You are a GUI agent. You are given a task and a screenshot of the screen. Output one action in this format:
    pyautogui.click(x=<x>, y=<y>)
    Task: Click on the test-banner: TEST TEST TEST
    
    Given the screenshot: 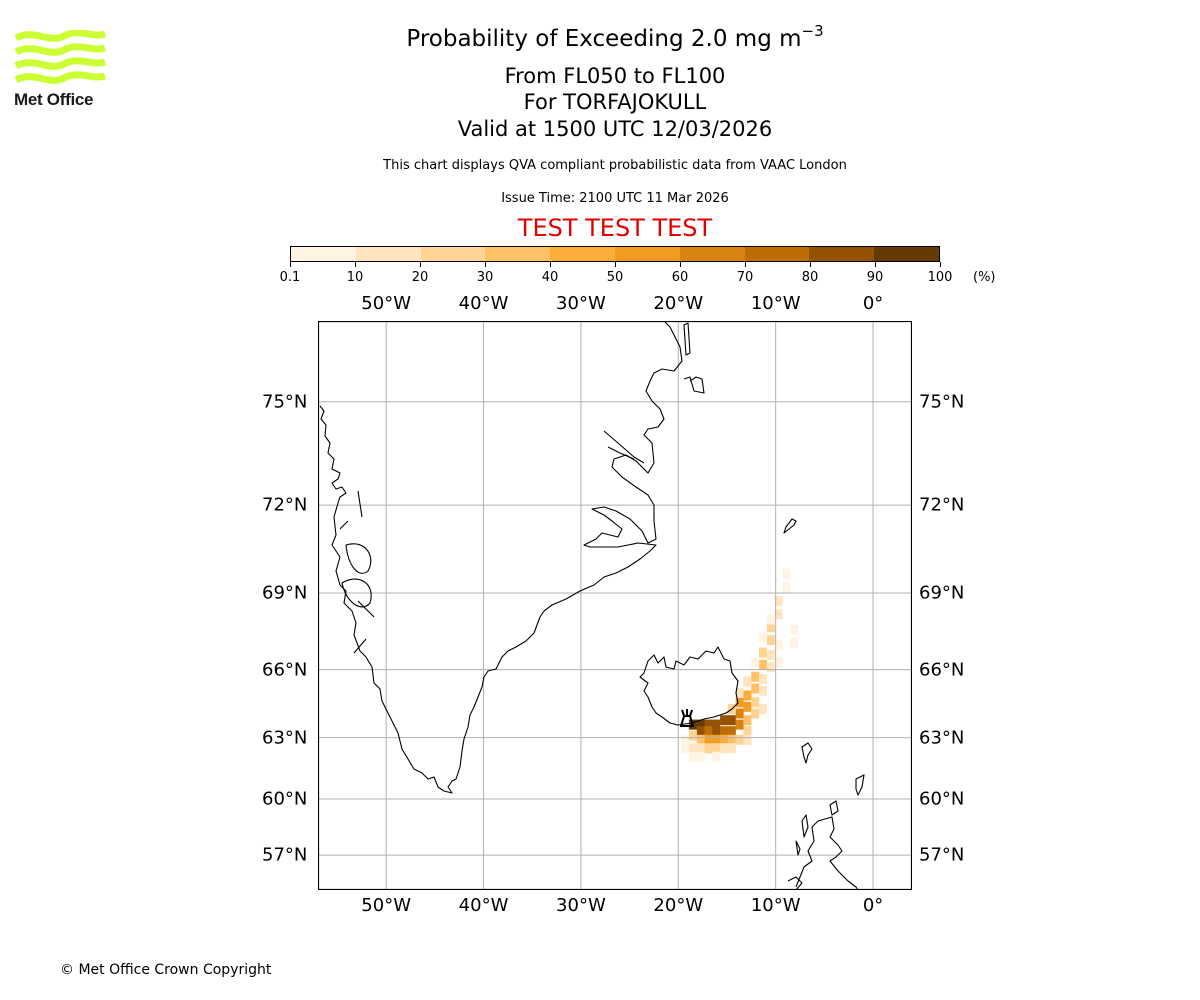 What is the action you would take?
    pyautogui.click(x=615, y=228)
    